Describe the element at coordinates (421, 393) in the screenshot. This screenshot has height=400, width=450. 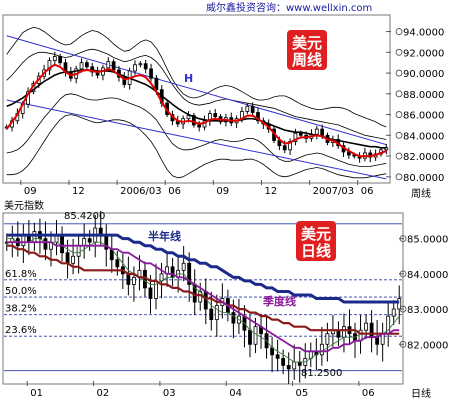
I see `daily-x-caption: 日线` at that location.